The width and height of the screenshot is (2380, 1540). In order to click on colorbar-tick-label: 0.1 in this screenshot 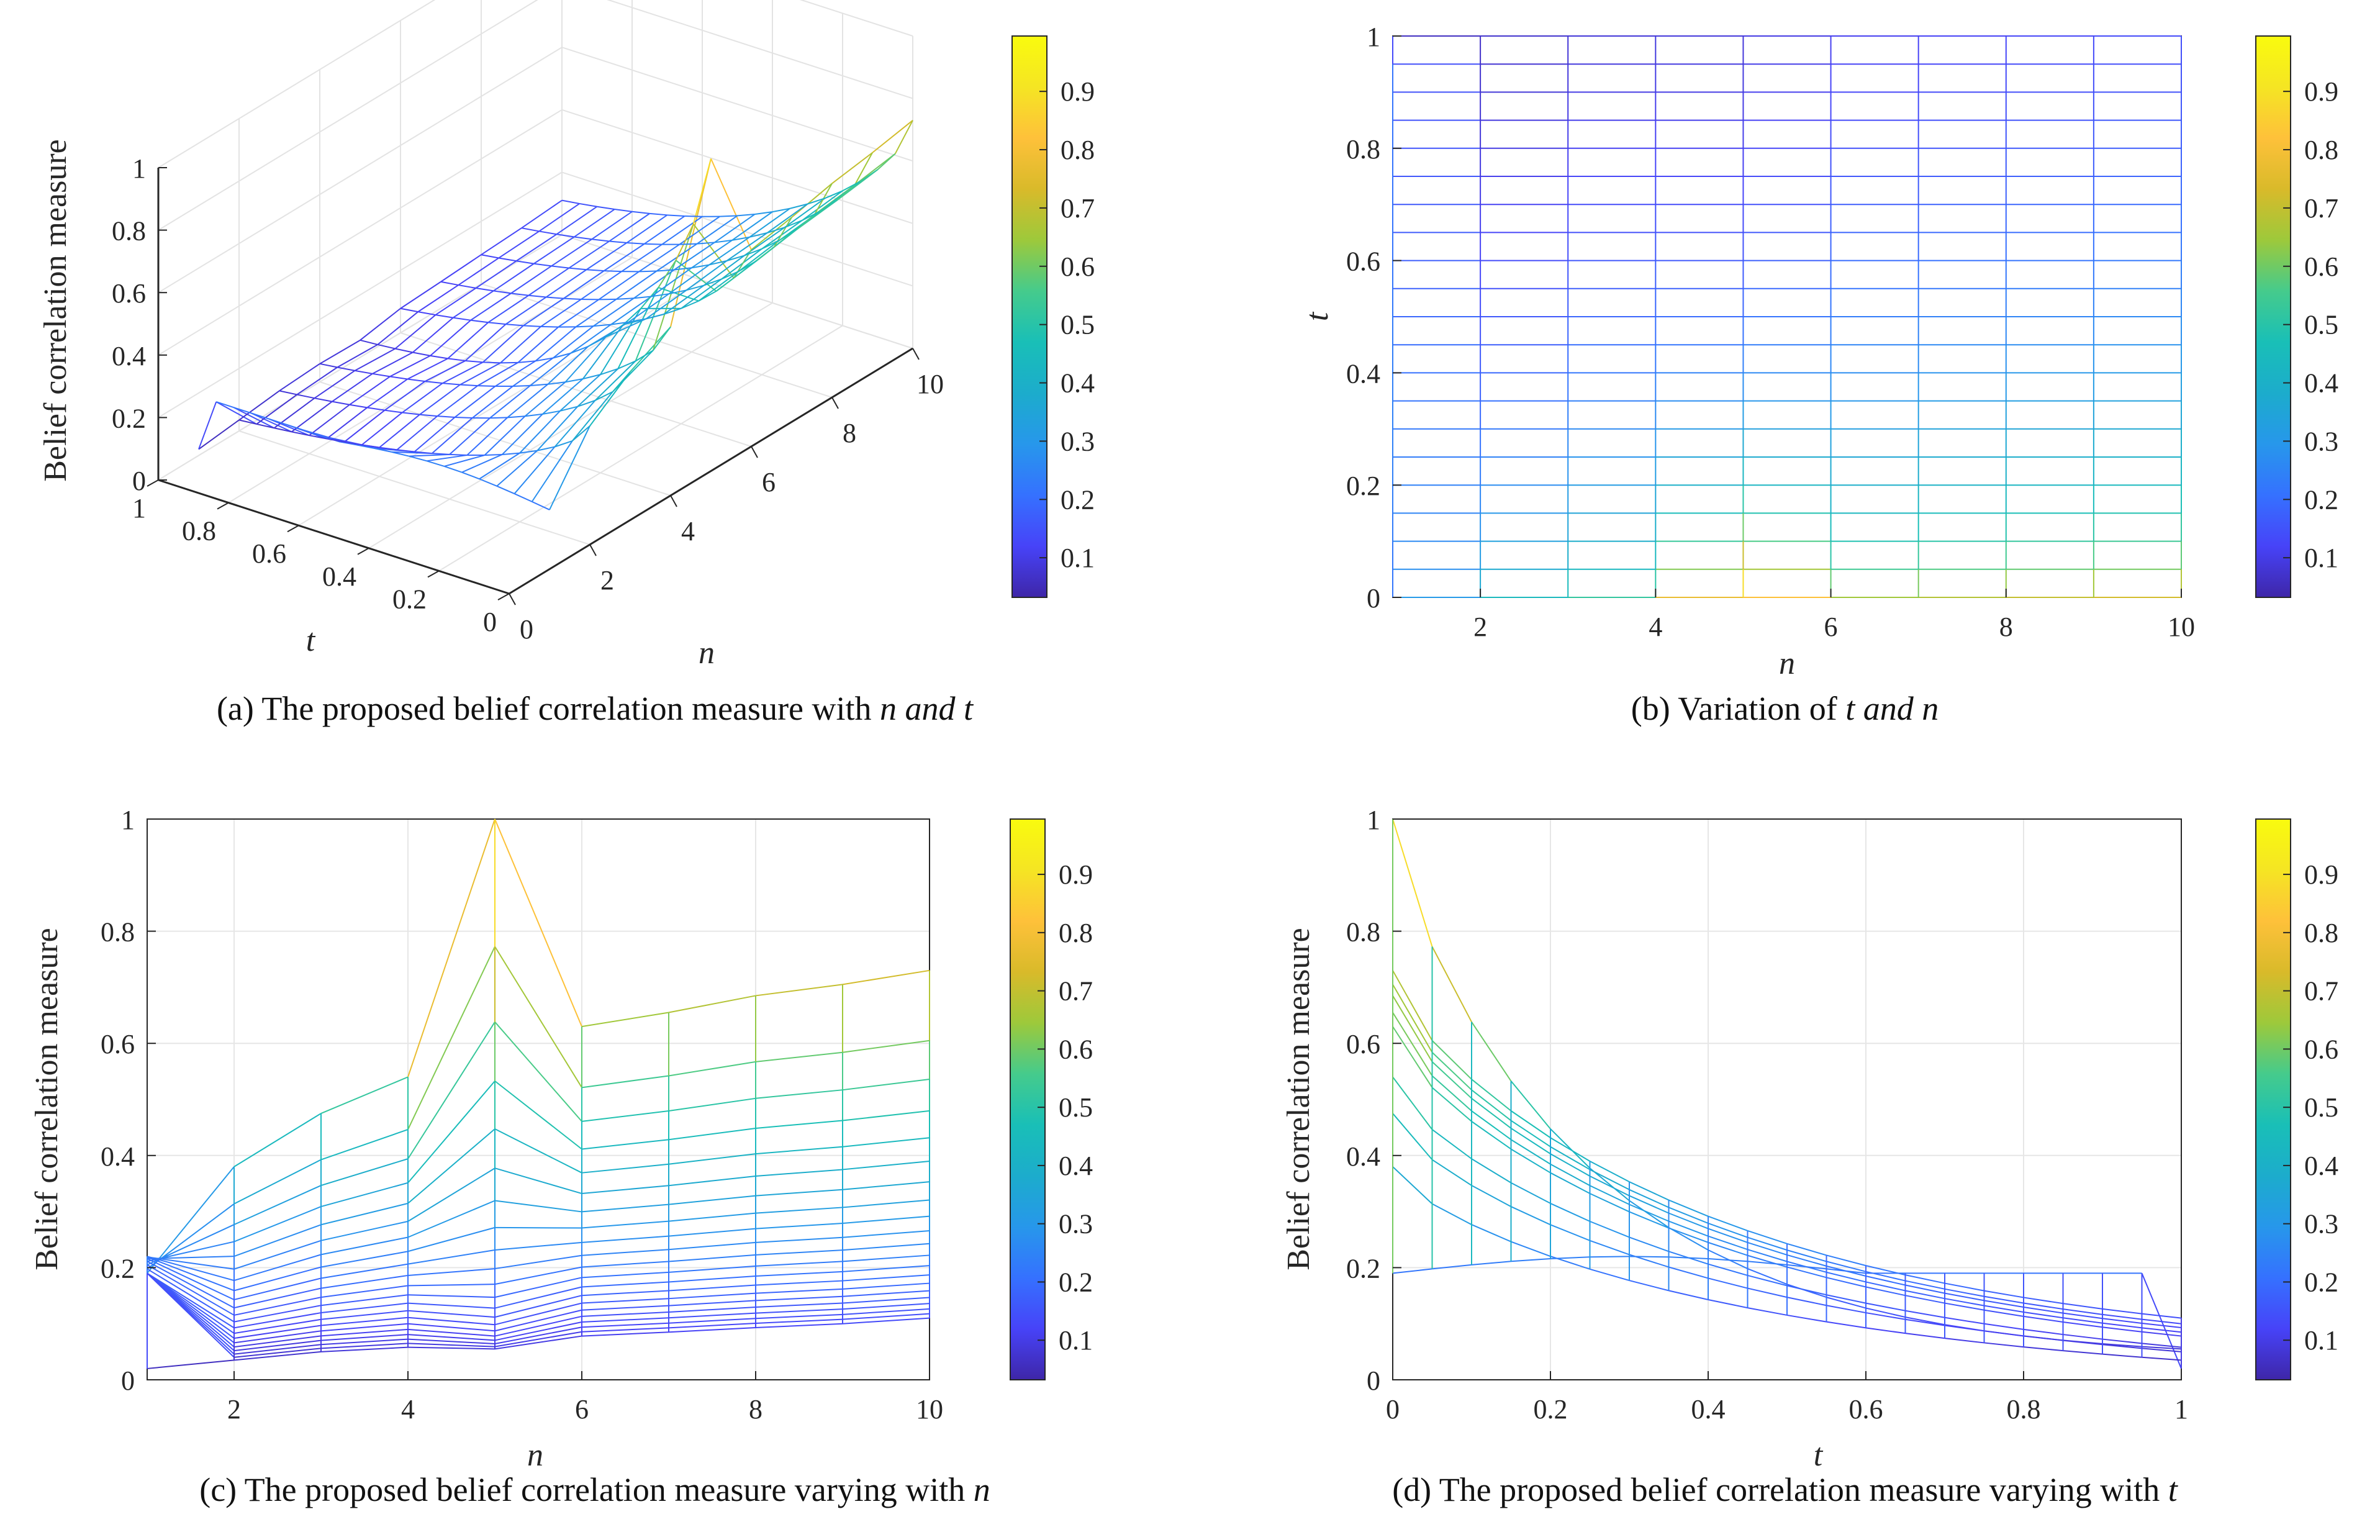, I will do `click(1076, 1341)`.